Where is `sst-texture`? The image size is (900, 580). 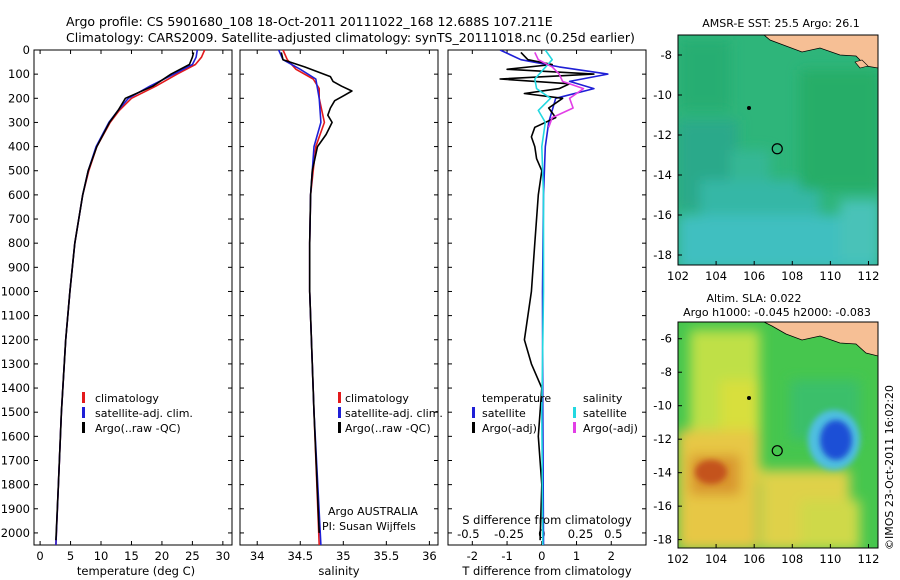 sst-texture is located at coordinates (778, 152).